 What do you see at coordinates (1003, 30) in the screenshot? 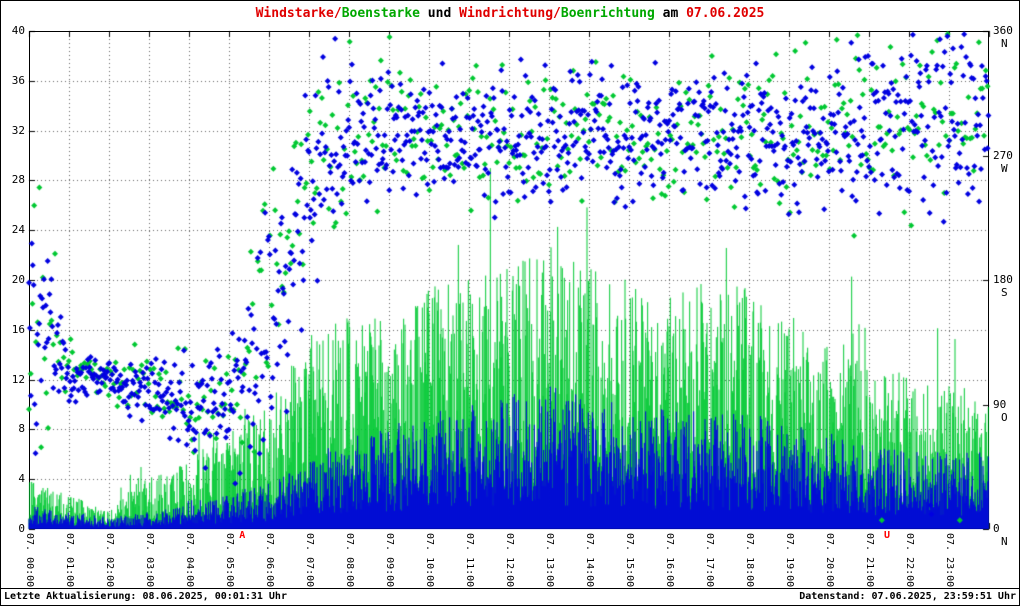
I see `right-axis-tick-label: 360` at bounding box center [1003, 30].